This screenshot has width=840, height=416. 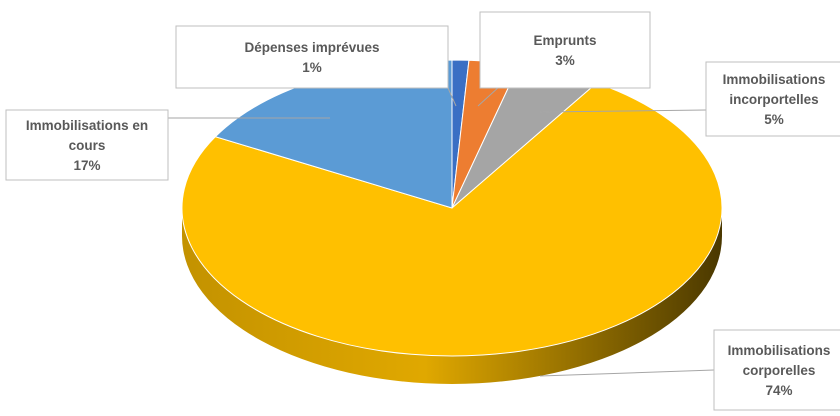 What do you see at coordinates (774, 79) in the screenshot?
I see `data-label-name-3: Immobilisations` at bounding box center [774, 79].